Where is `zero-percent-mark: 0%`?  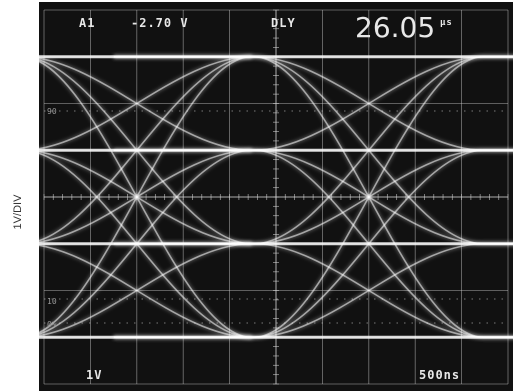 zero-percent-mark: 0% is located at coordinates (52, 324).